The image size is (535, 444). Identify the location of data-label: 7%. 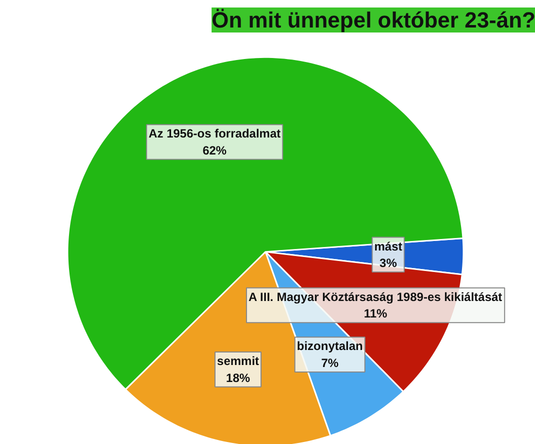
(330, 363).